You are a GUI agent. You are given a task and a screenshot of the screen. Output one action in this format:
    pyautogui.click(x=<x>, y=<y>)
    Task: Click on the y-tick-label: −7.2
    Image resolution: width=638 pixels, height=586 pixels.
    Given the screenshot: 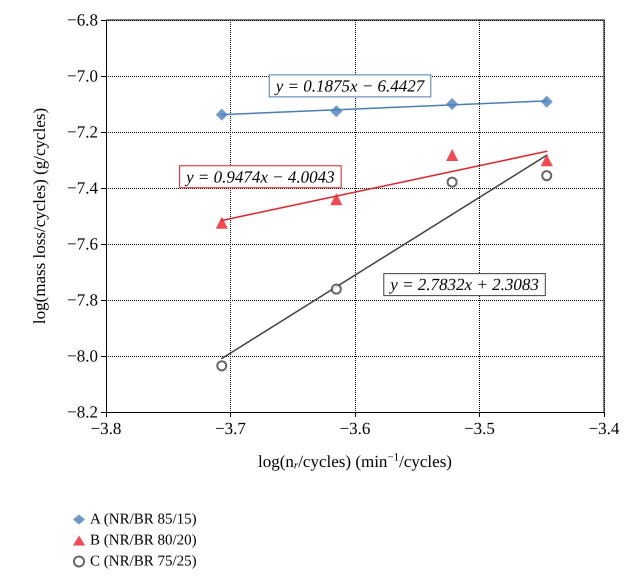 What is the action you would take?
    pyautogui.click(x=82, y=132)
    